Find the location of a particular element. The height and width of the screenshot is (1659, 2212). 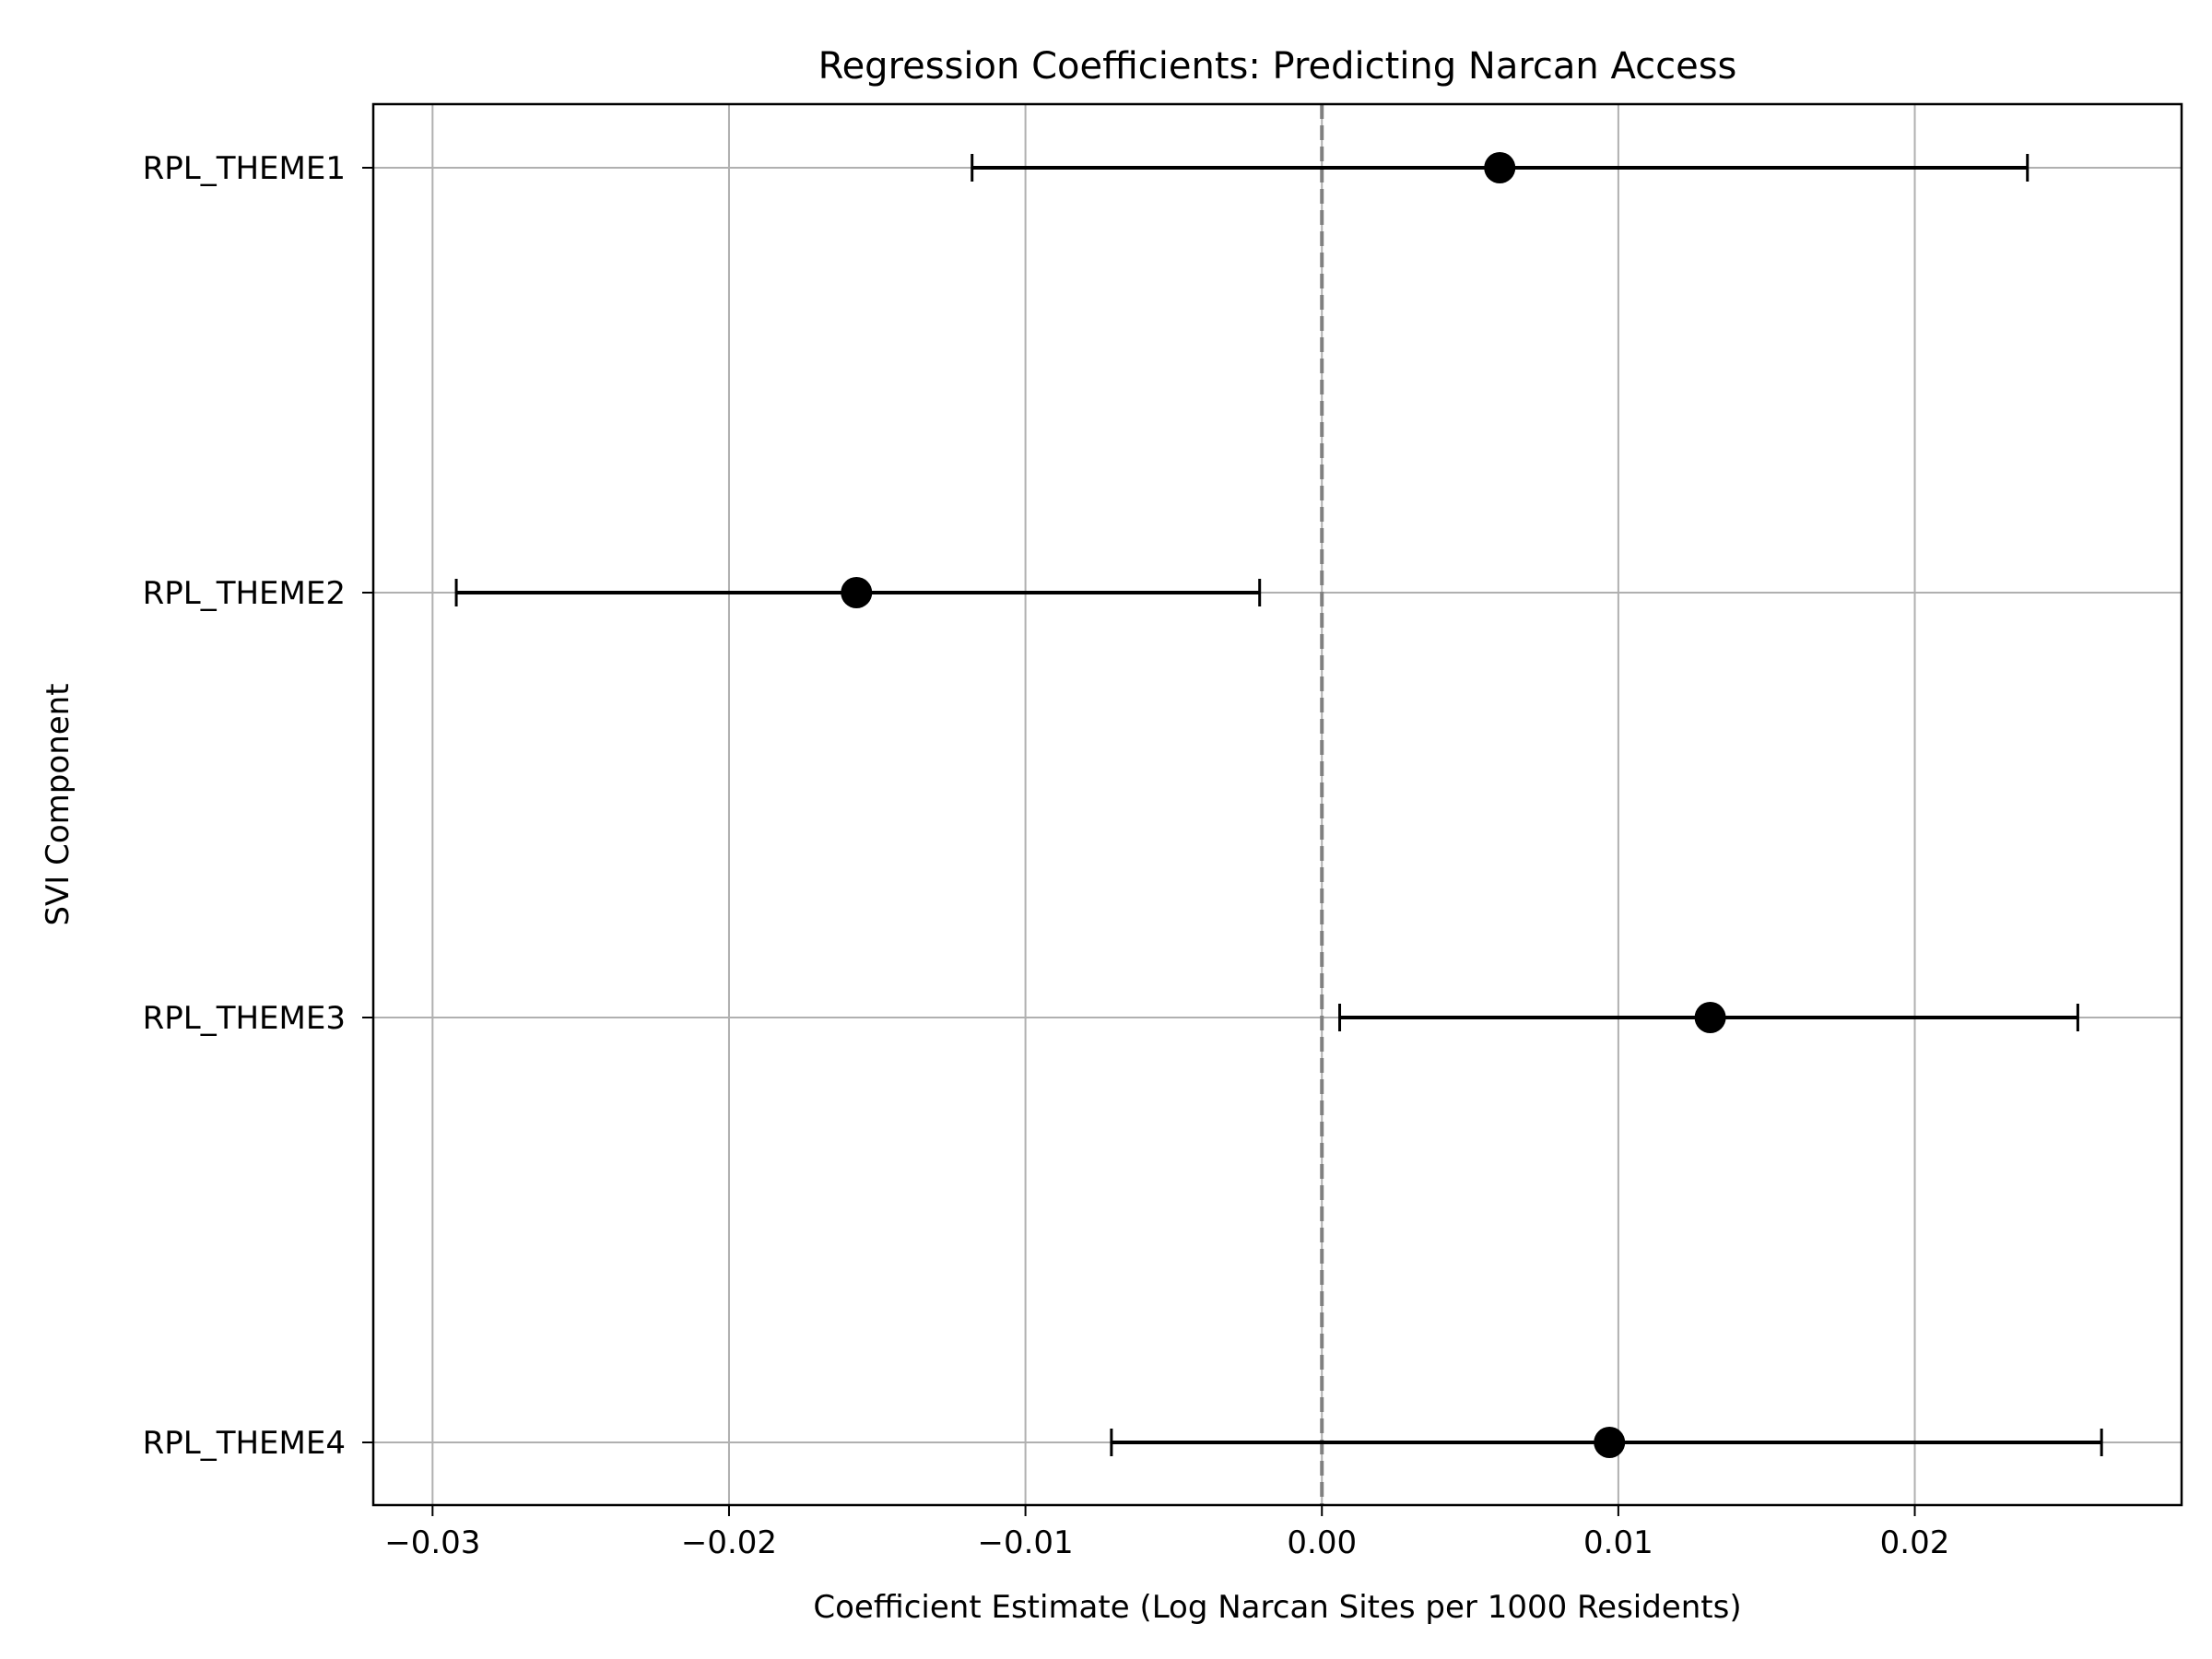

x-tick-label: −0.03 is located at coordinates (432, 1542).